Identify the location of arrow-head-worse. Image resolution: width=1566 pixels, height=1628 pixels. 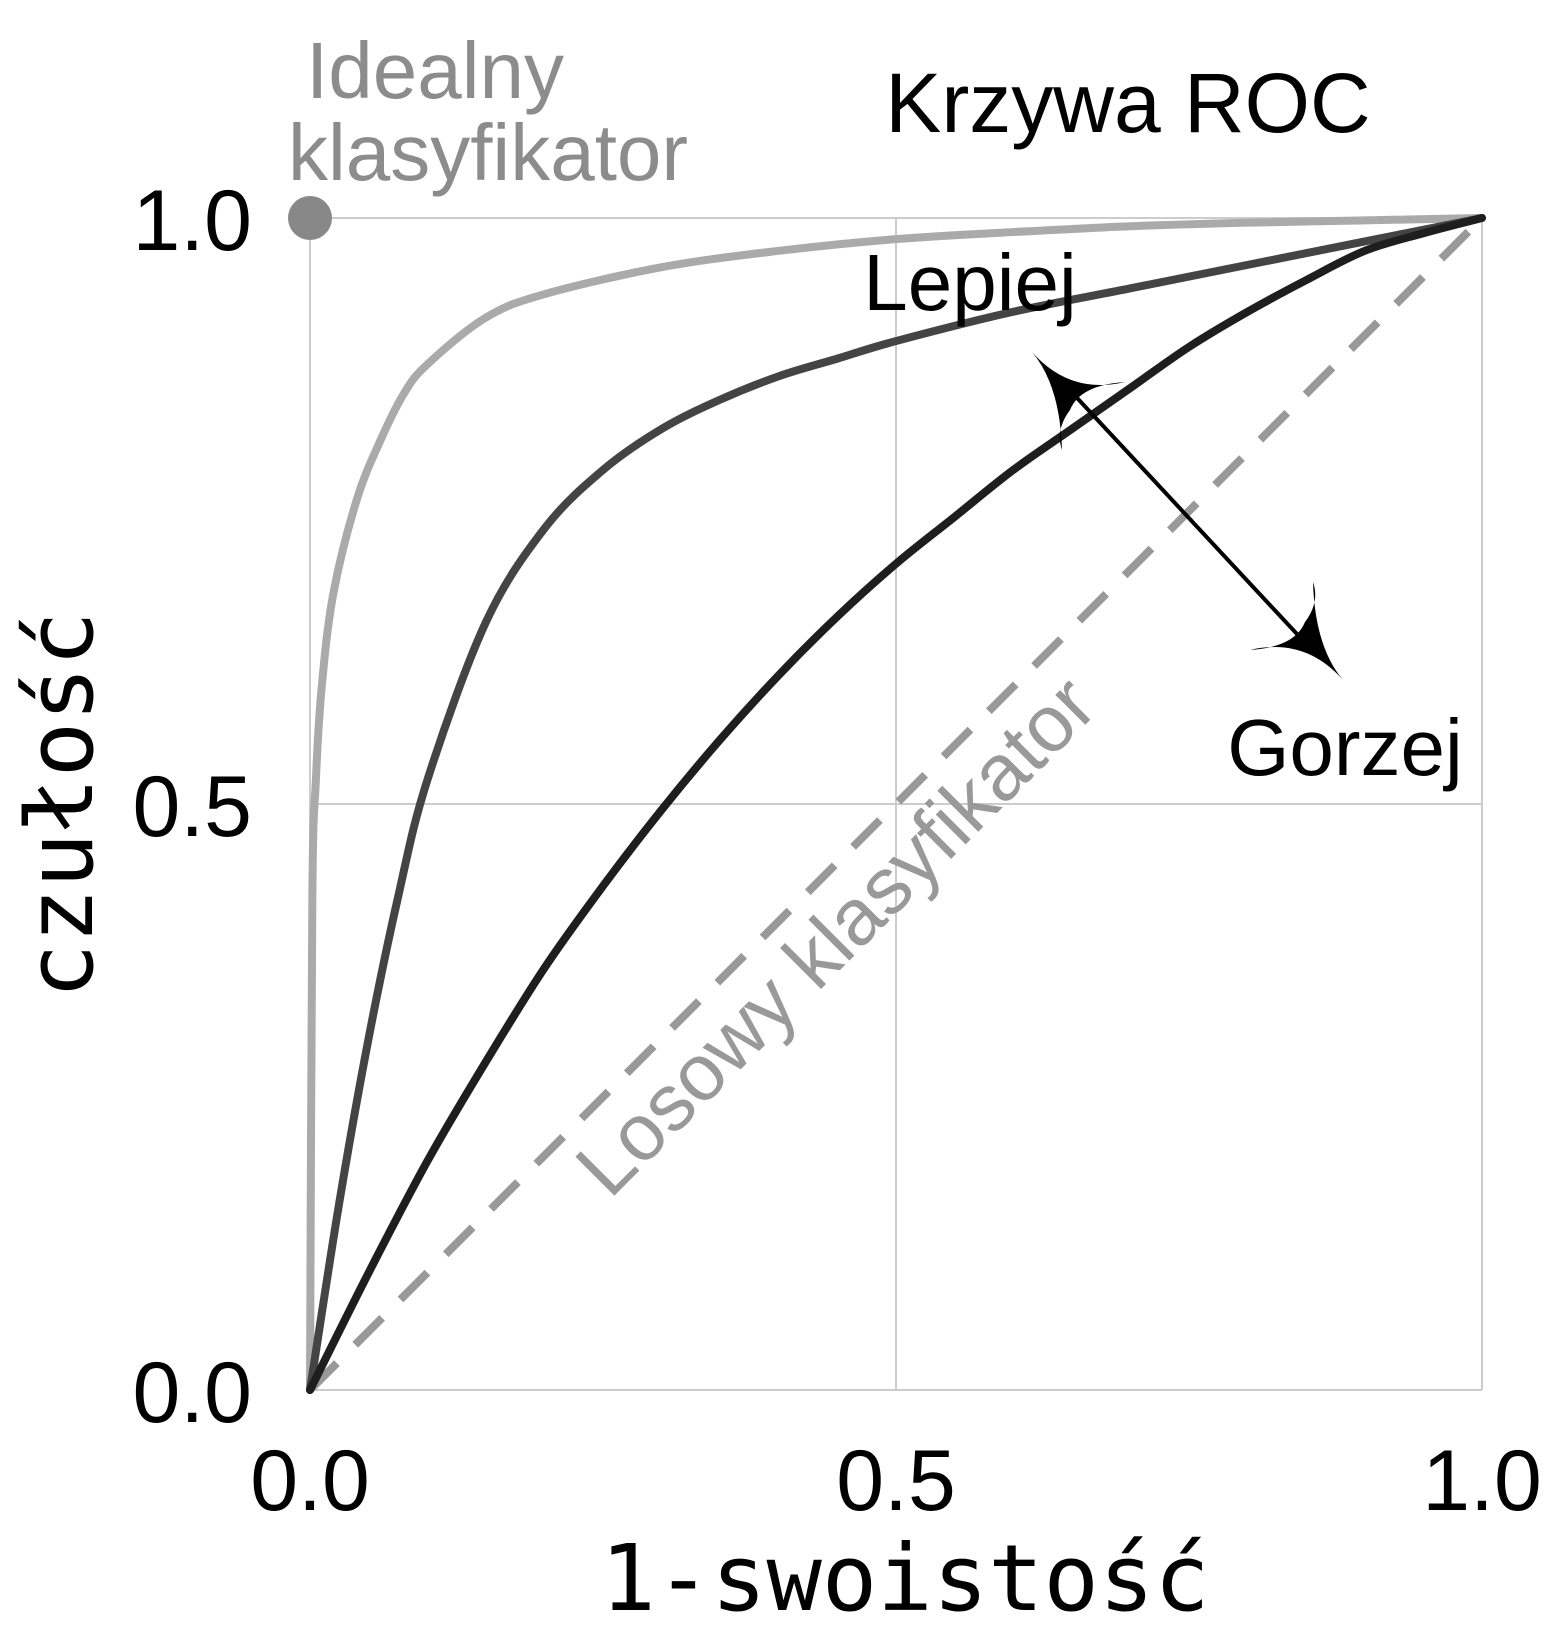
(1296, 631).